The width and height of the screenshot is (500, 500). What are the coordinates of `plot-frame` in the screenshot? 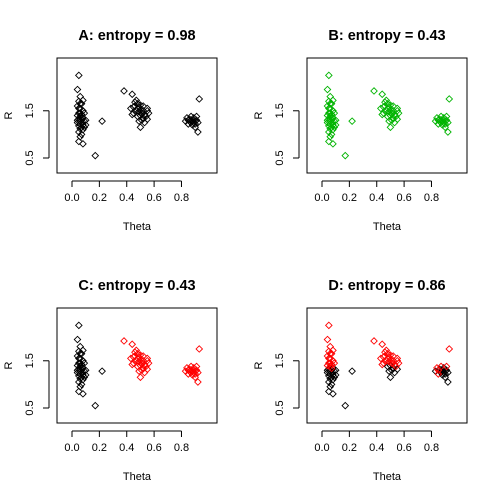 It's located at (137, 365).